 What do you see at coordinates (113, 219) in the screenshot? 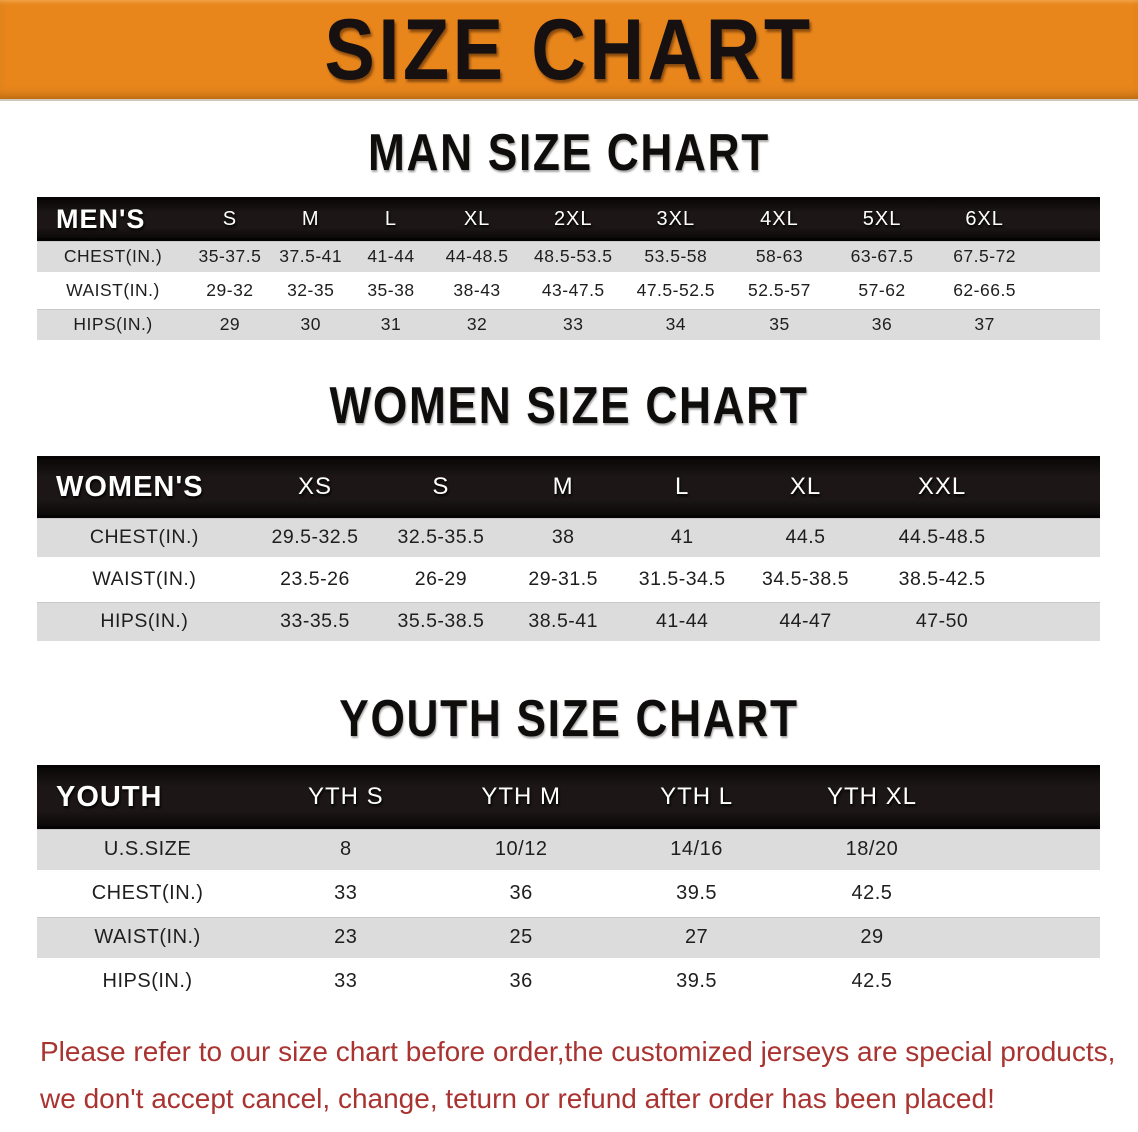
I see `table-header-label: MEN'S` at bounding box center [113, 219].